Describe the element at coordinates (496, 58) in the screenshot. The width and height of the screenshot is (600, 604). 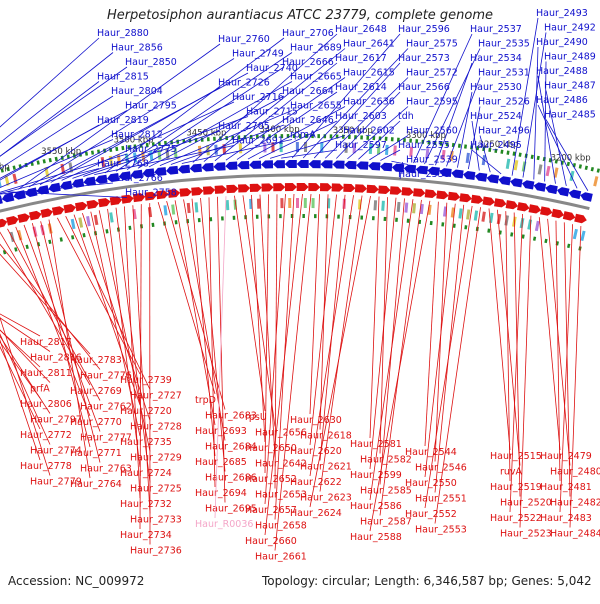
I see `forward-gene-label: Haur_2534` at that location.